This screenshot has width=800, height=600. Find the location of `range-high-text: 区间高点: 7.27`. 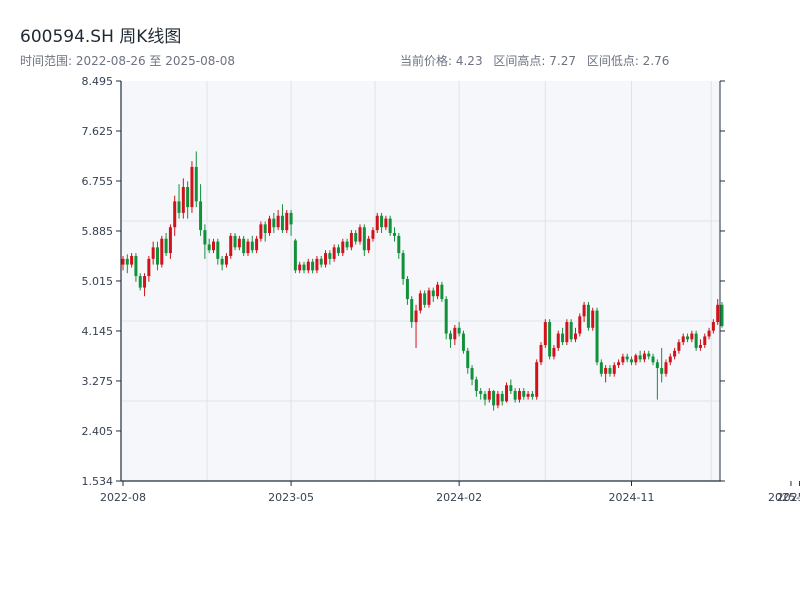

range-high-text: 区间高点: 7.27 is located at coordinates (534, 61).